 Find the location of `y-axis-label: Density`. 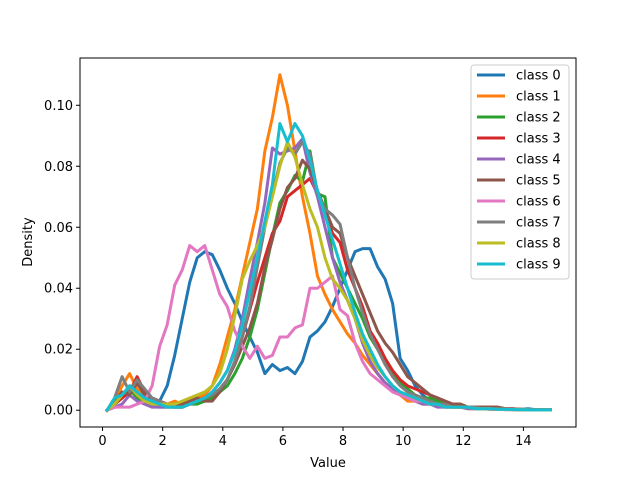

y-axis-label: Density is located at coordinates (28, 242).